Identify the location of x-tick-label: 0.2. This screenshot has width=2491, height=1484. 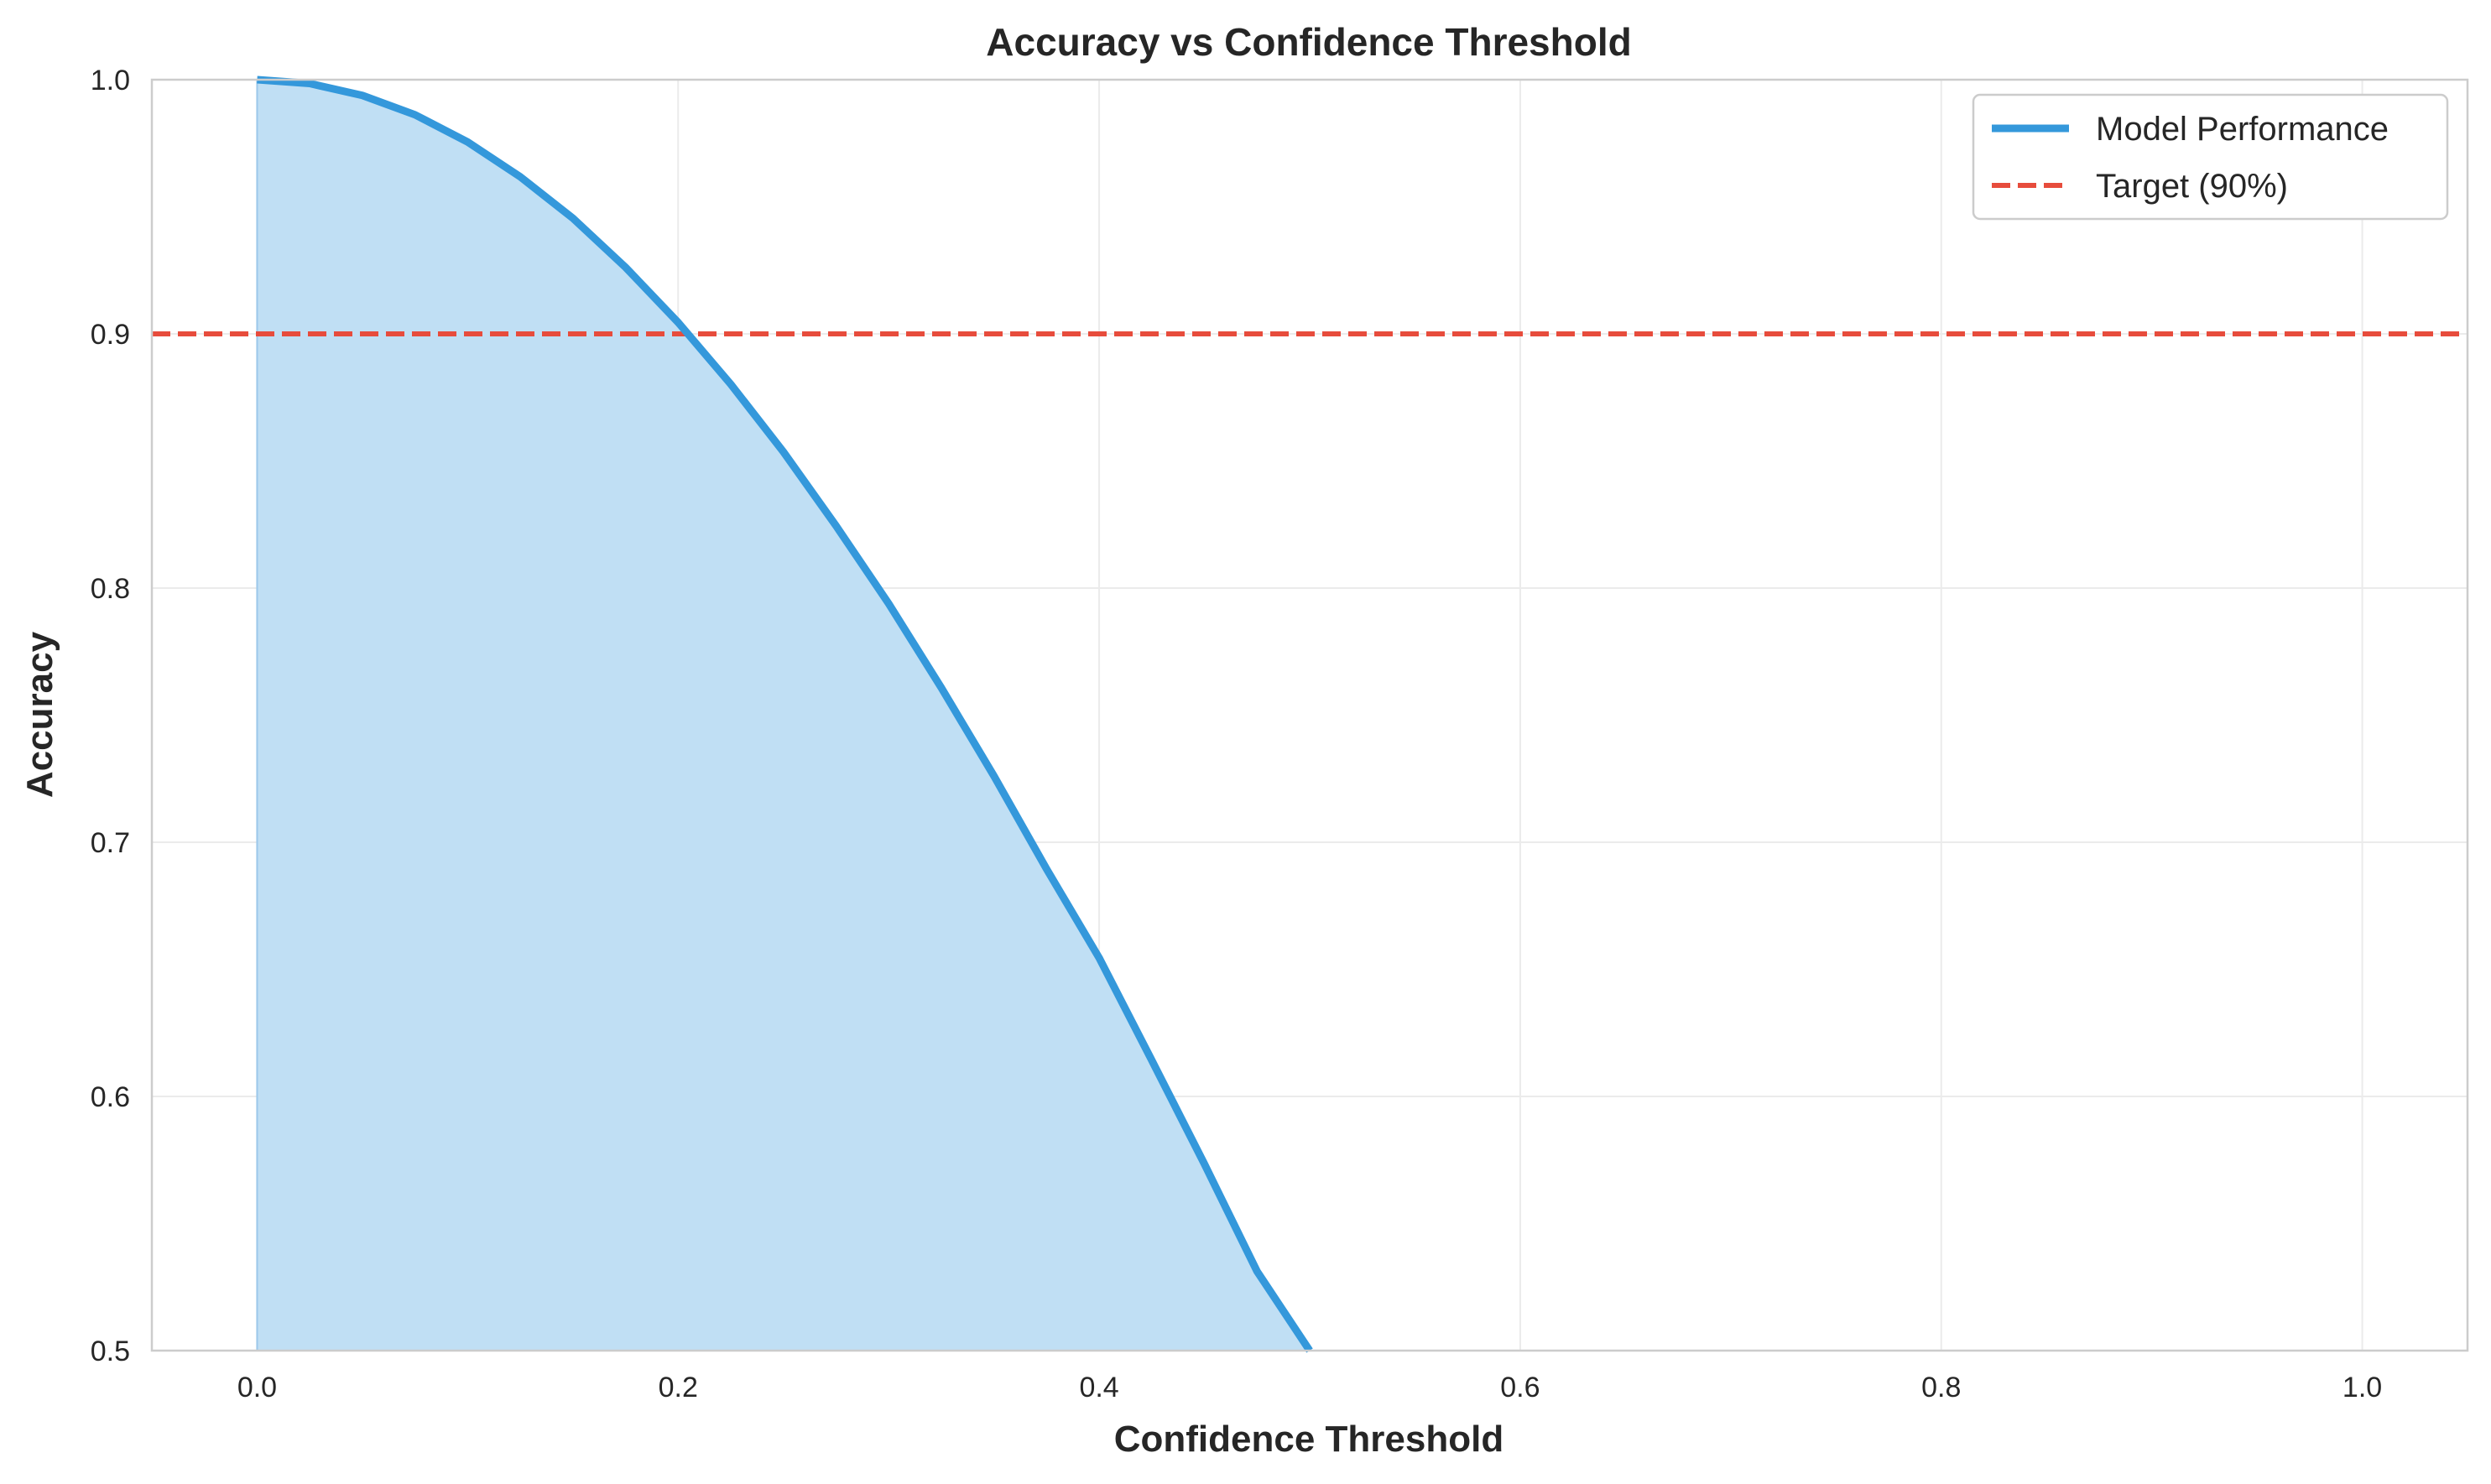
(679, 1387).